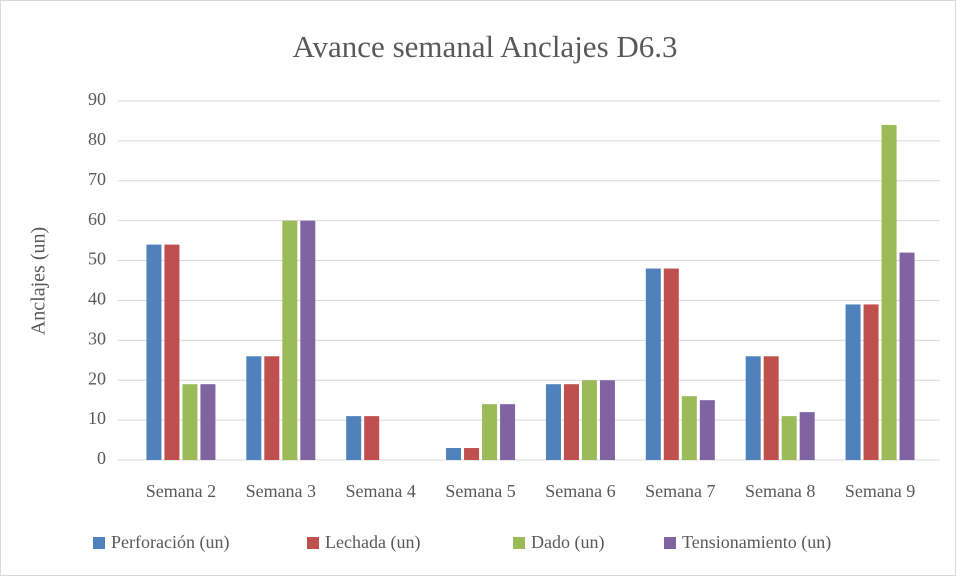 The height and width of the screenshot is (577, 957). I want to click on x-tick-label: Semana 7, so click(680, 491).